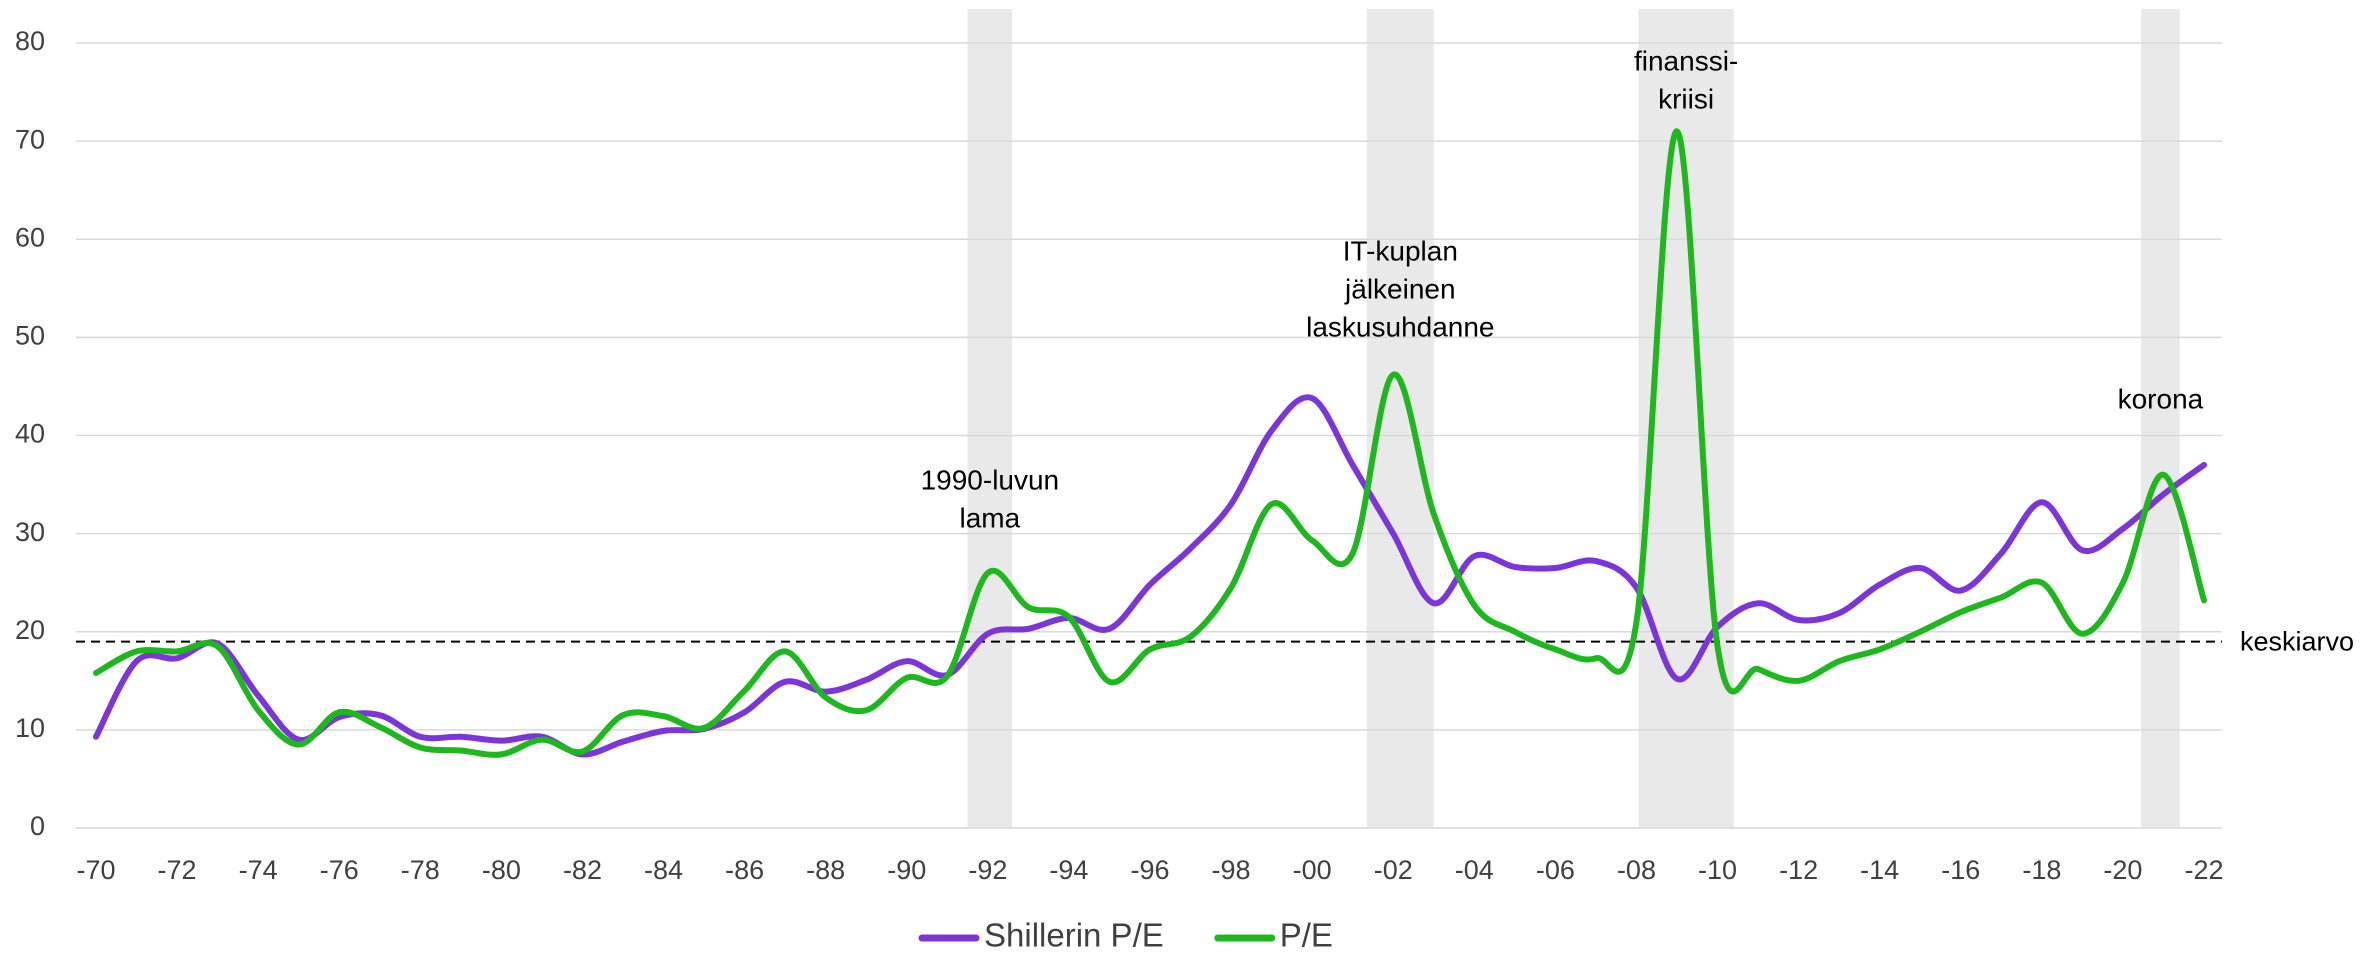 This screenshot has height=953, width=2377. Describe the element at coordinates (1306, 935) in the screenshot. I see `legend-label: P/E` at that location.